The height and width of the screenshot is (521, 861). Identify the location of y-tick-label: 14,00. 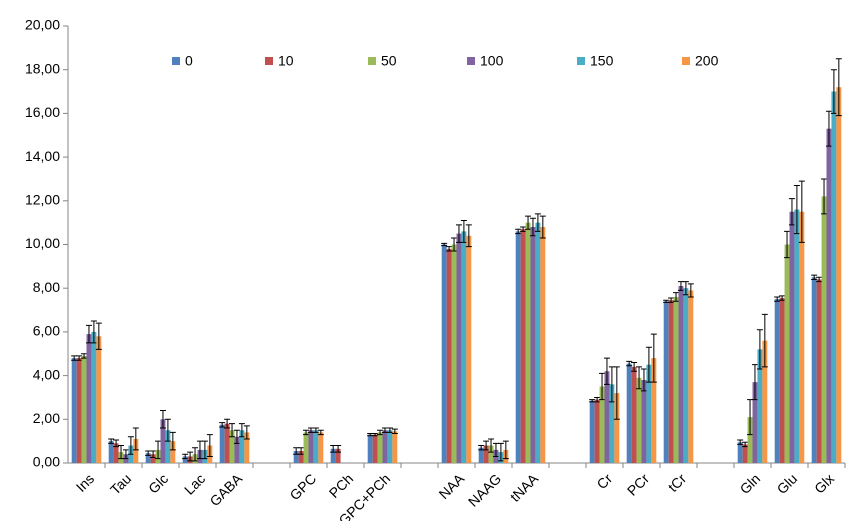
(42, 156).